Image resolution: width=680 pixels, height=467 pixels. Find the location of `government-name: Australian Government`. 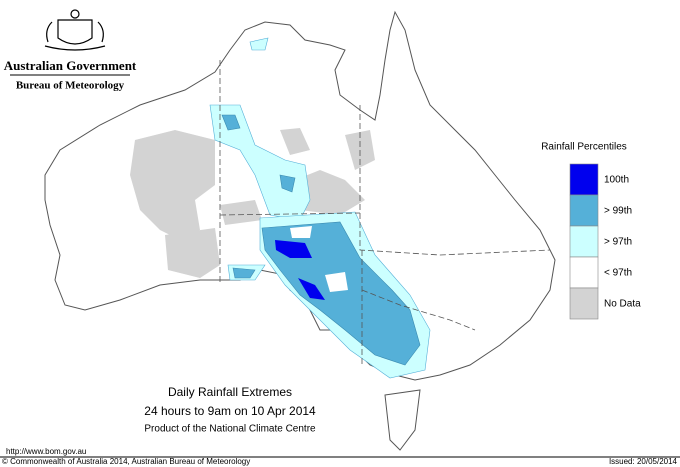

government-name: Australian Government is located at coordinates (70, 65).